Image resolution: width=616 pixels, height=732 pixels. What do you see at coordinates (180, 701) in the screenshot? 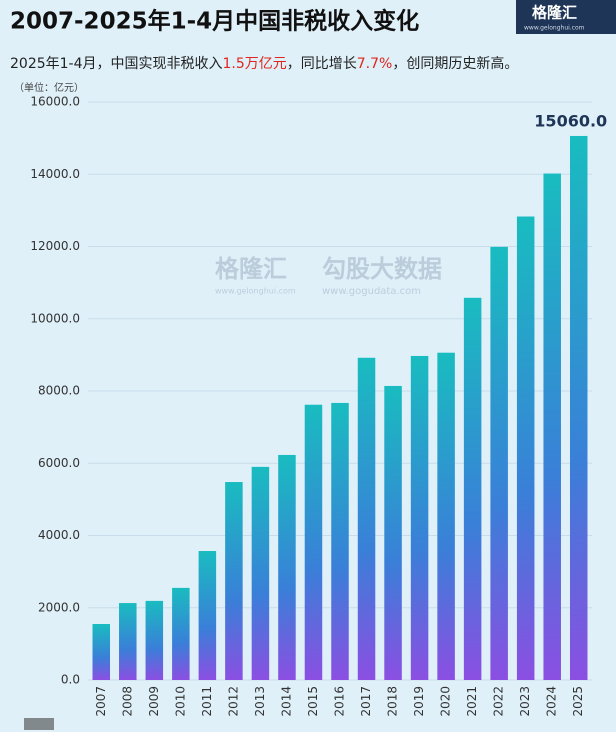
I see `x-tick-label: 2010` at bounding box center [180, 701].